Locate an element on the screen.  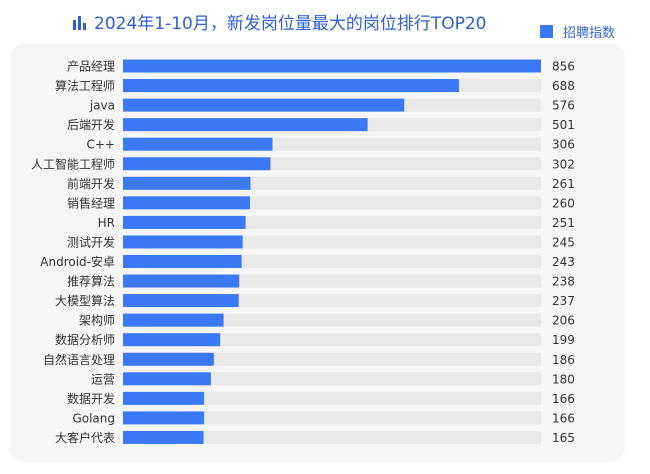
category-label: 人工智能工程师 is located at coordinates (73, 163).